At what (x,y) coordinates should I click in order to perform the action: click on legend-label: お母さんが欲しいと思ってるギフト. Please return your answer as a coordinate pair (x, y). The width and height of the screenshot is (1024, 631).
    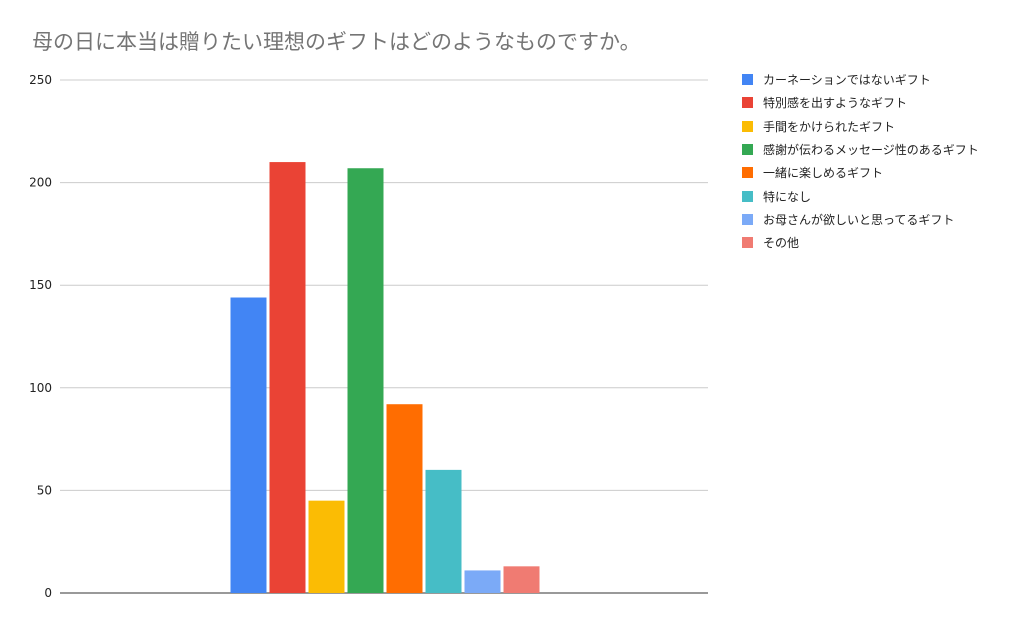
    Looking at the image, I should click on (859, 219).